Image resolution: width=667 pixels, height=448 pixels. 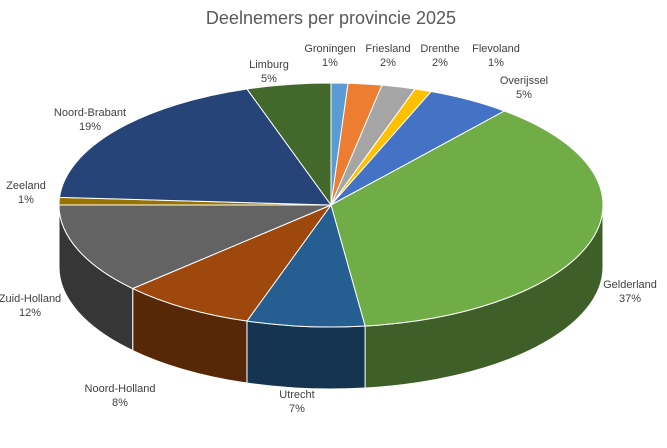 I want to click on data-label-name: Zuid-Holland, so click(x=30, y=299).